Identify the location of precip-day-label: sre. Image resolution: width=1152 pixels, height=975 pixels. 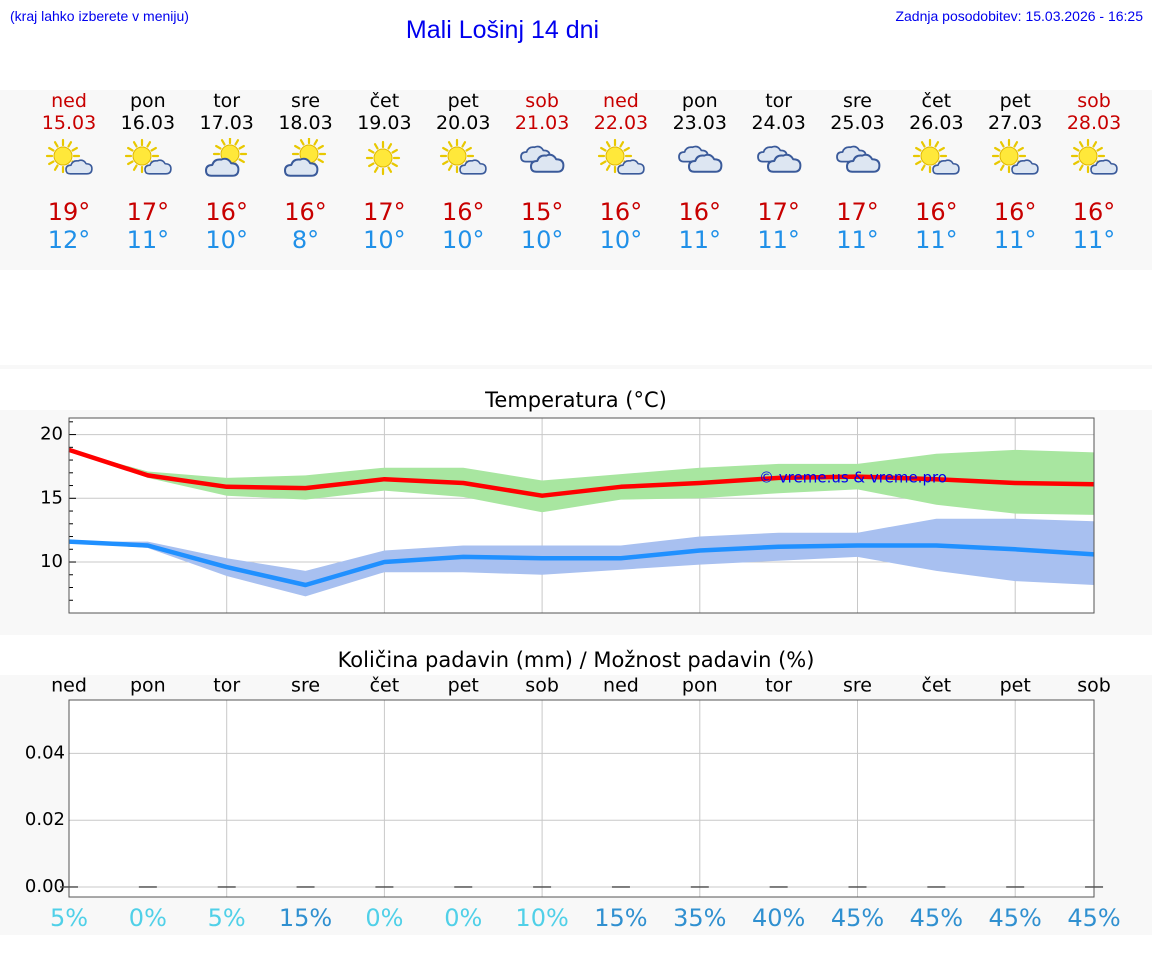
(305, 686).